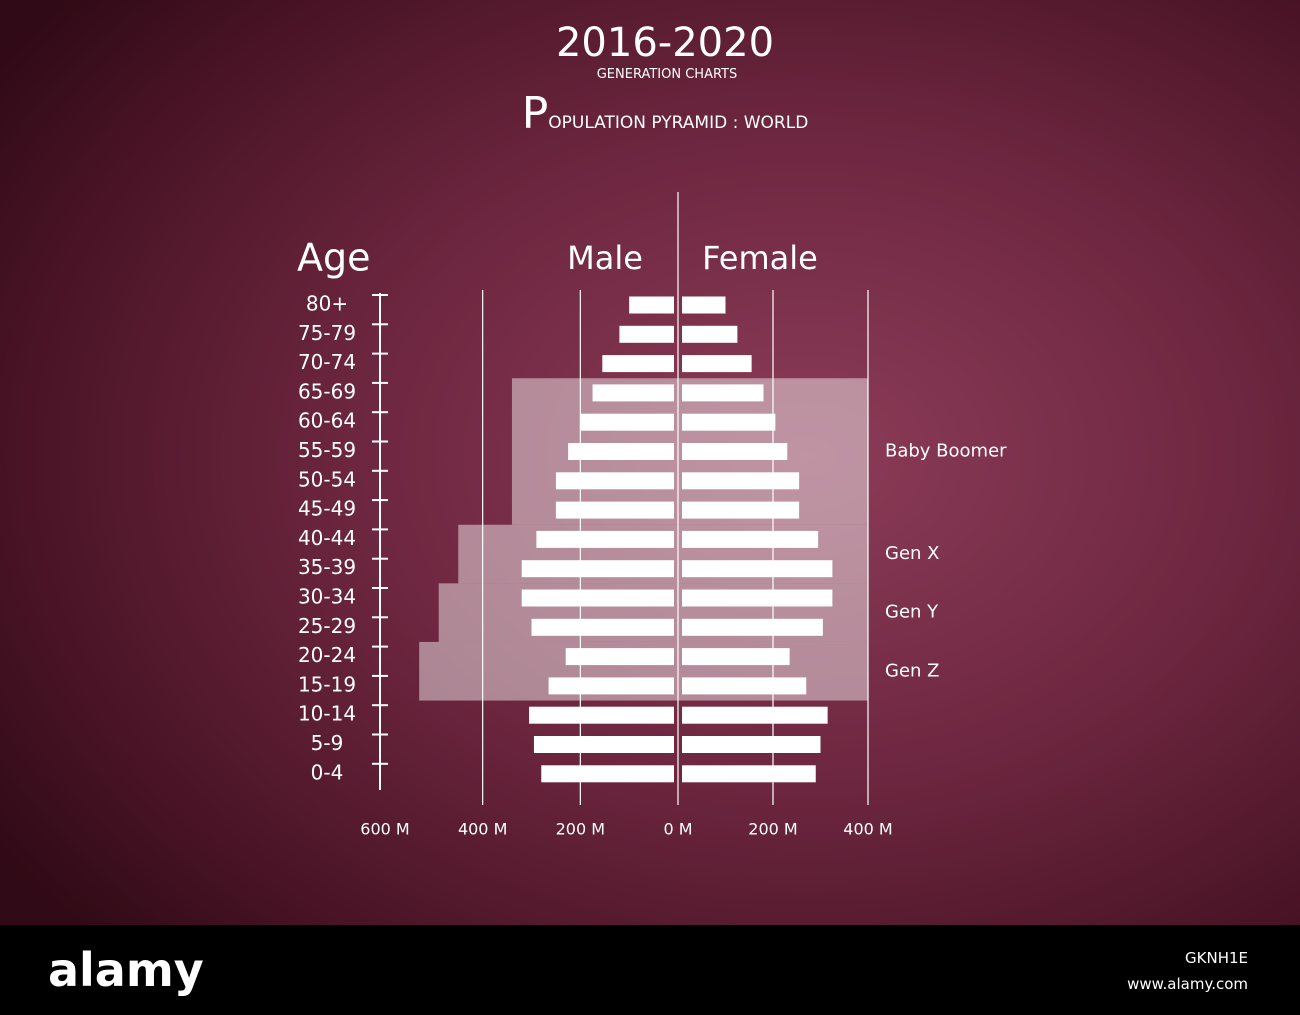 The height and width of the screenshot is (1015, 1300). Describe the element at coordinates (327, 538) in the screenshot. I see `y-tick-label: 40-44` at that location.